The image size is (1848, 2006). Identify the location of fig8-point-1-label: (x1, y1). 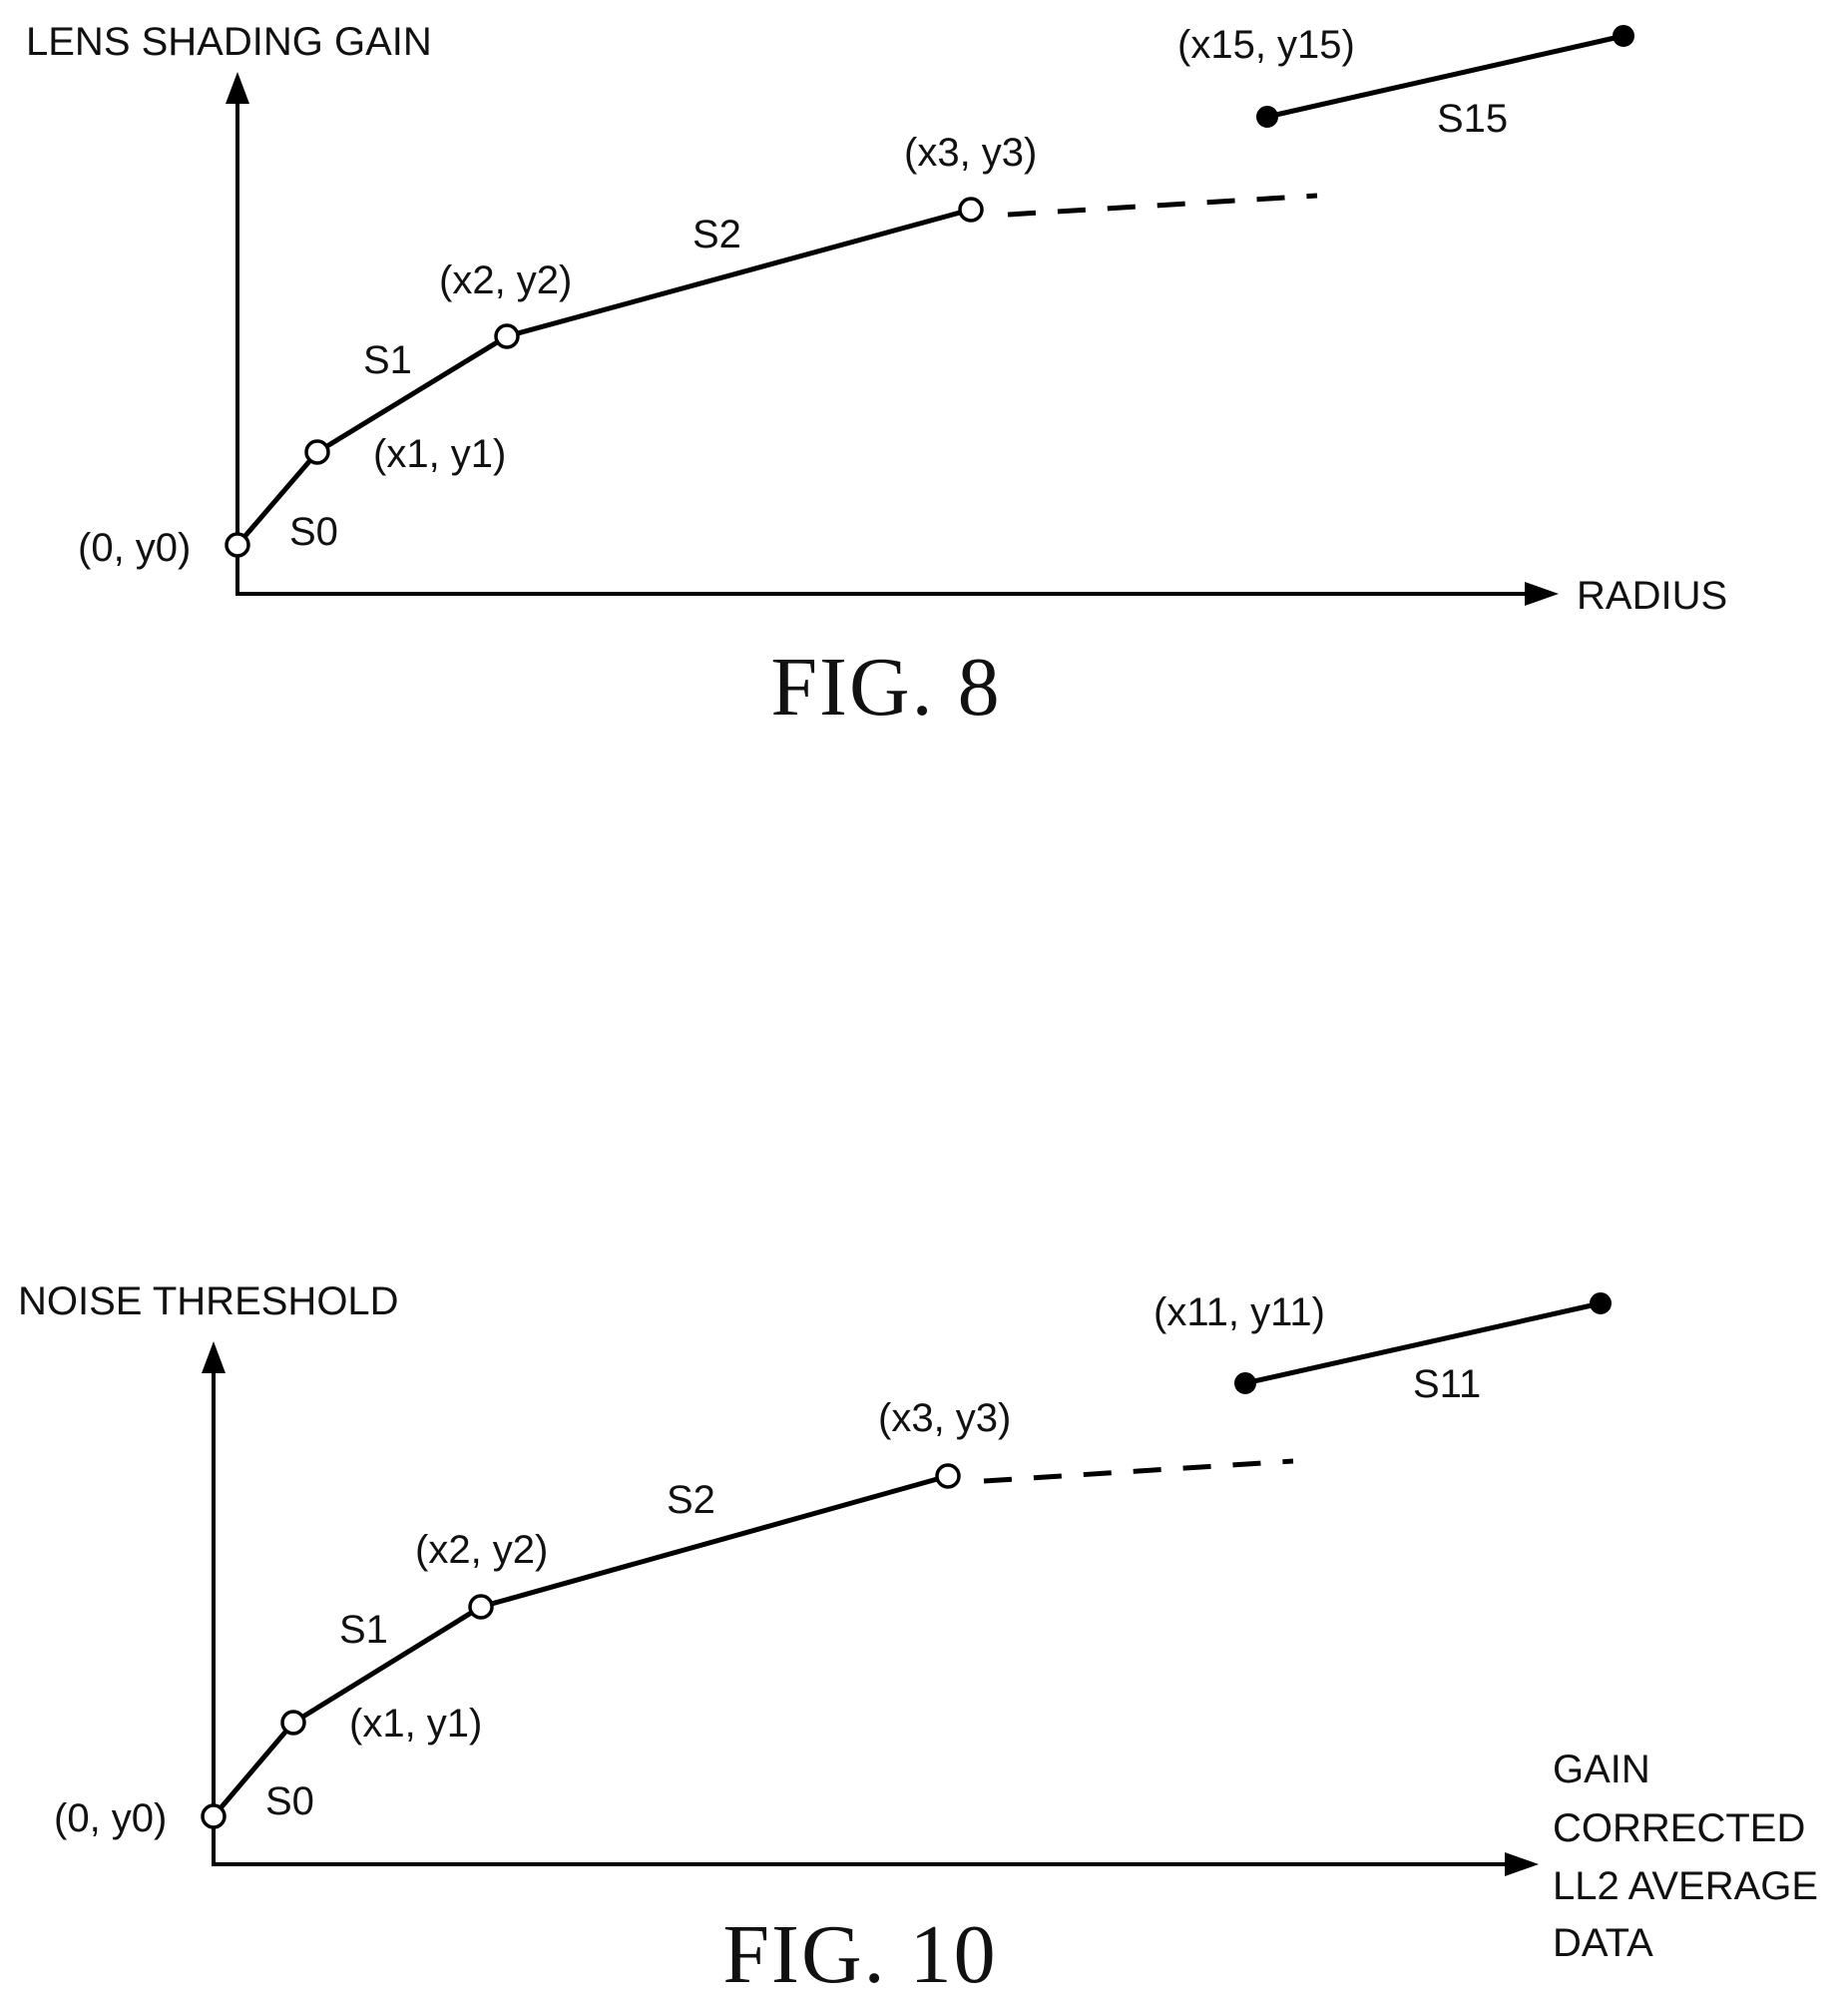
(440, 454).